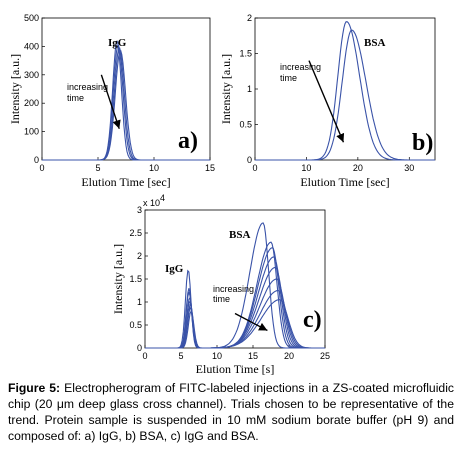 Image resolution: width=459 pixels, height=449 pixels. I want to click on panel-b-annotation-line2: time, so click(288, 78).